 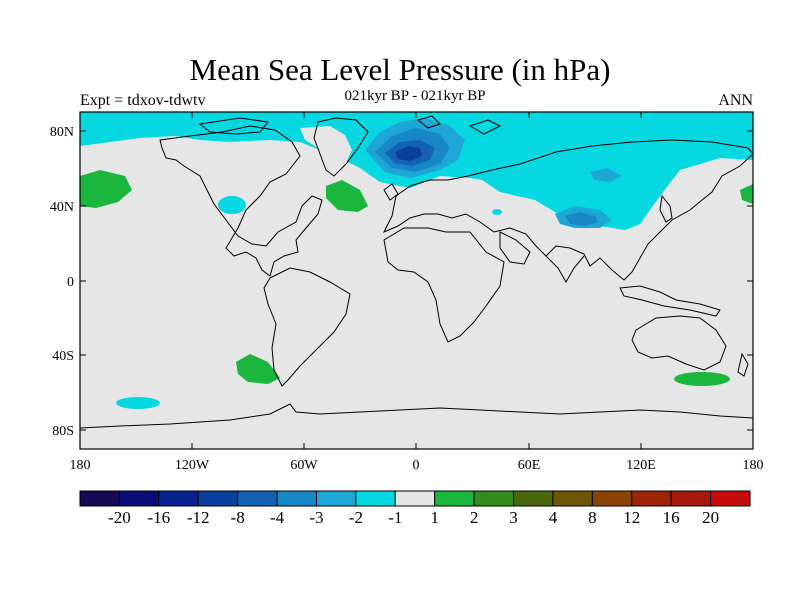 What do you see at coordinates (679, 343) in the screenshot?
I see `coast-australia` at bounding box center [679, 343].